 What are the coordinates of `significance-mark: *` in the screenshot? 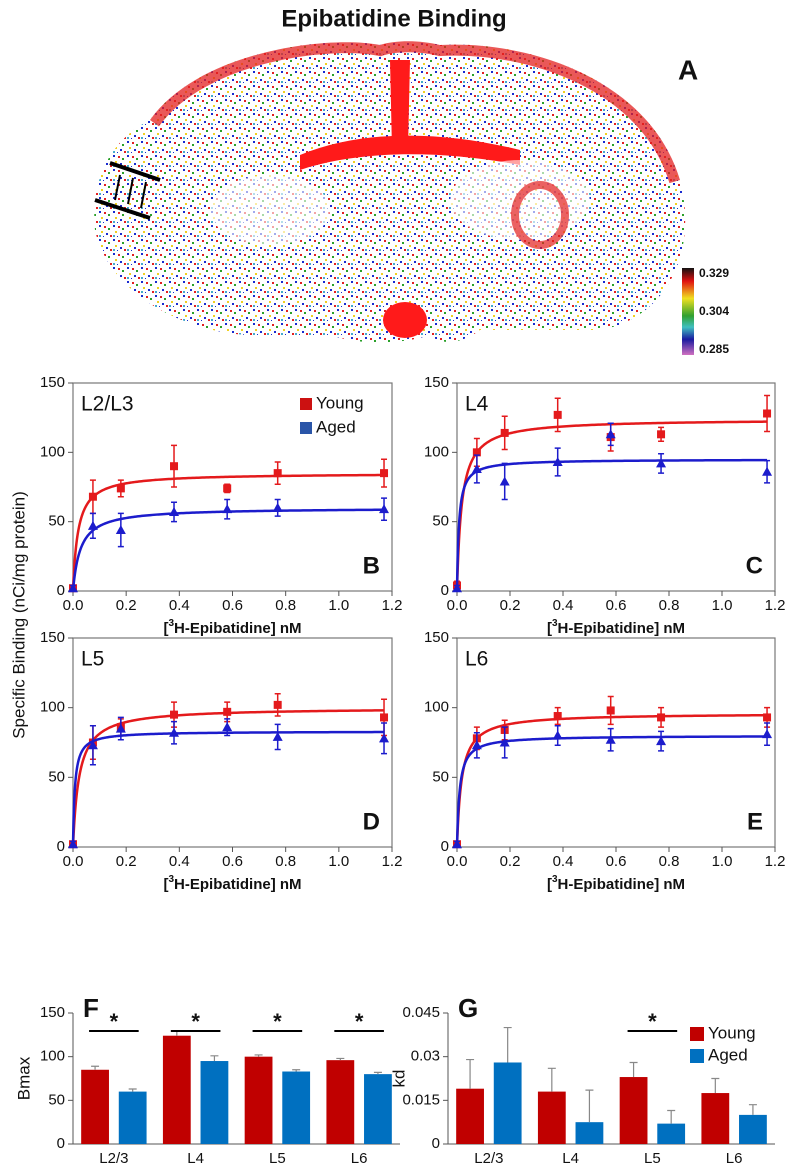 It's located at (359, 1021).